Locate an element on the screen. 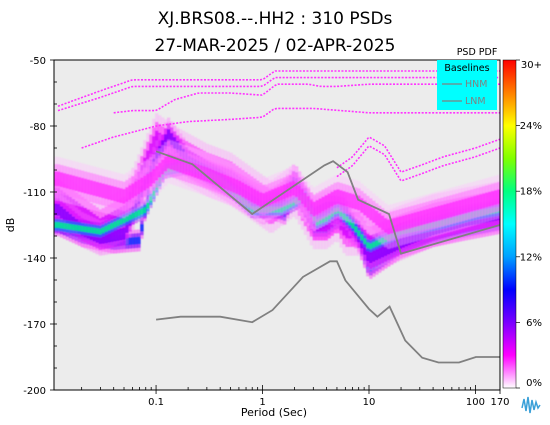 The width and height of the screenshot is (550, 425). waveform-logo-icon is located at coordinates (531, 405).